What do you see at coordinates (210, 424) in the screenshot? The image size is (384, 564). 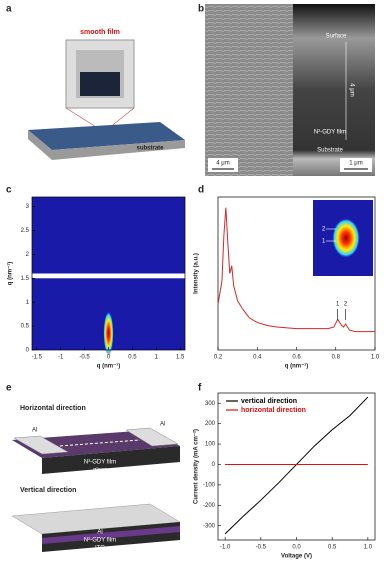 I see `y-tick-label: 200` at bounding box center [210, 424].